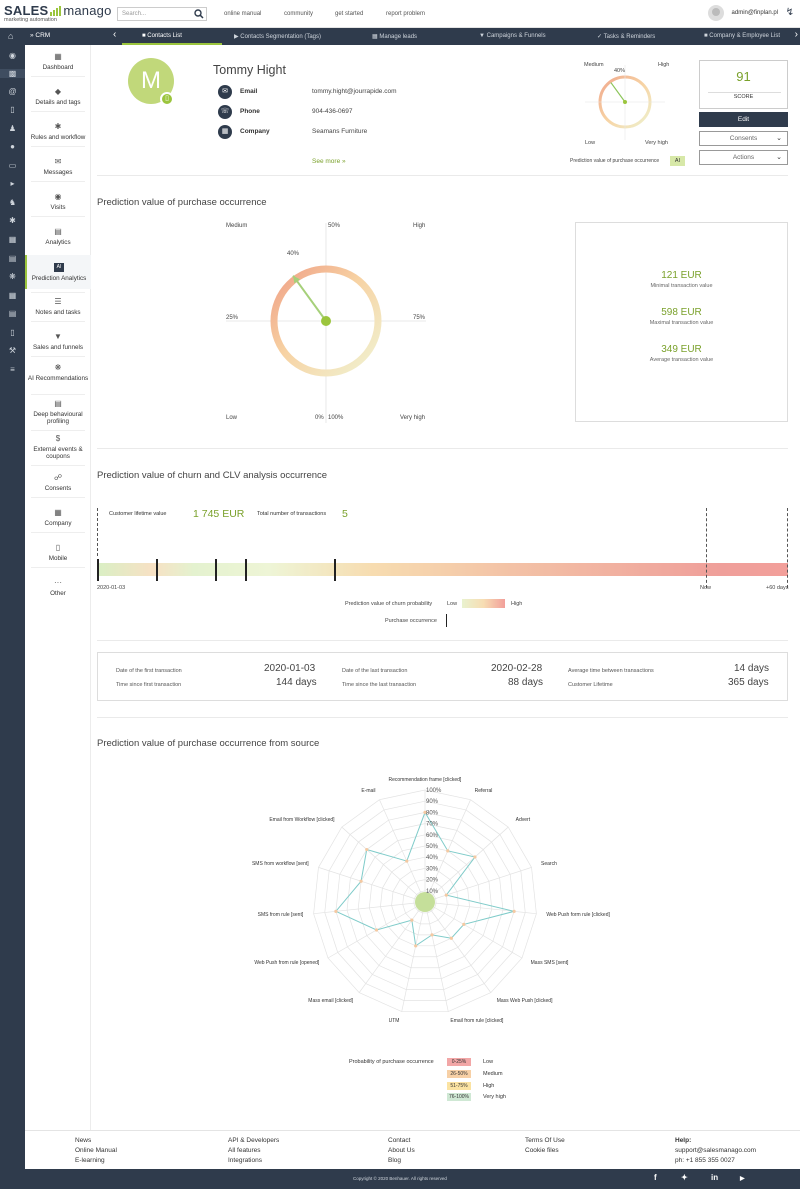 The image size is (800, 1189). Describe the element at coordinates (96, 1150) in the screenshot. I see `footer-link: Online Manual` at that location.